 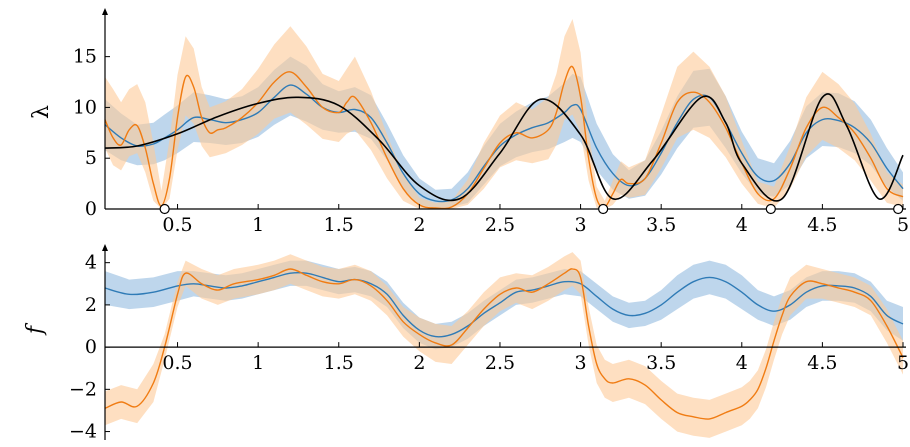 What do you see at coordinates (742, 363) in the screenshot?
I see `bottom-x-tick-label-7: 4` at bounding box center [742, 363].